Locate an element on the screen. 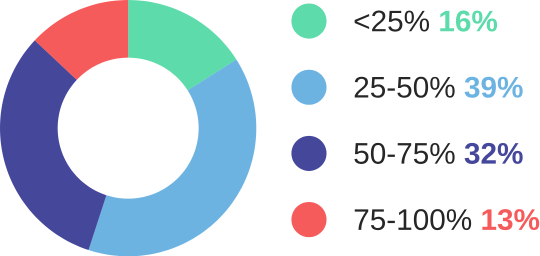 This screenshot has width=540, height=256. legend-label: 75-100% is located at coordinates (413, 219).